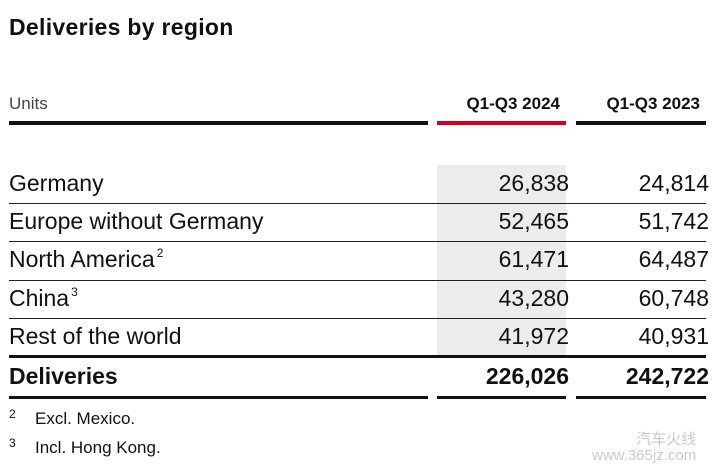  I want to click on table-row: Rest of the world 41,972 40,931, so click(359, 337).